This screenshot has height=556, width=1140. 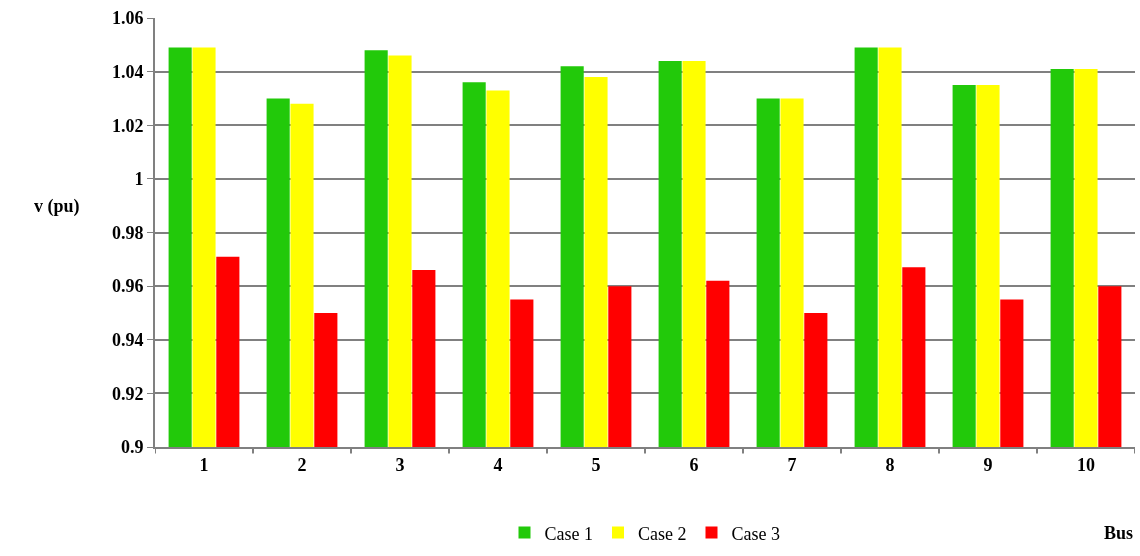 I want to click on x-tick-label: 4, so click(x=498, y=464).